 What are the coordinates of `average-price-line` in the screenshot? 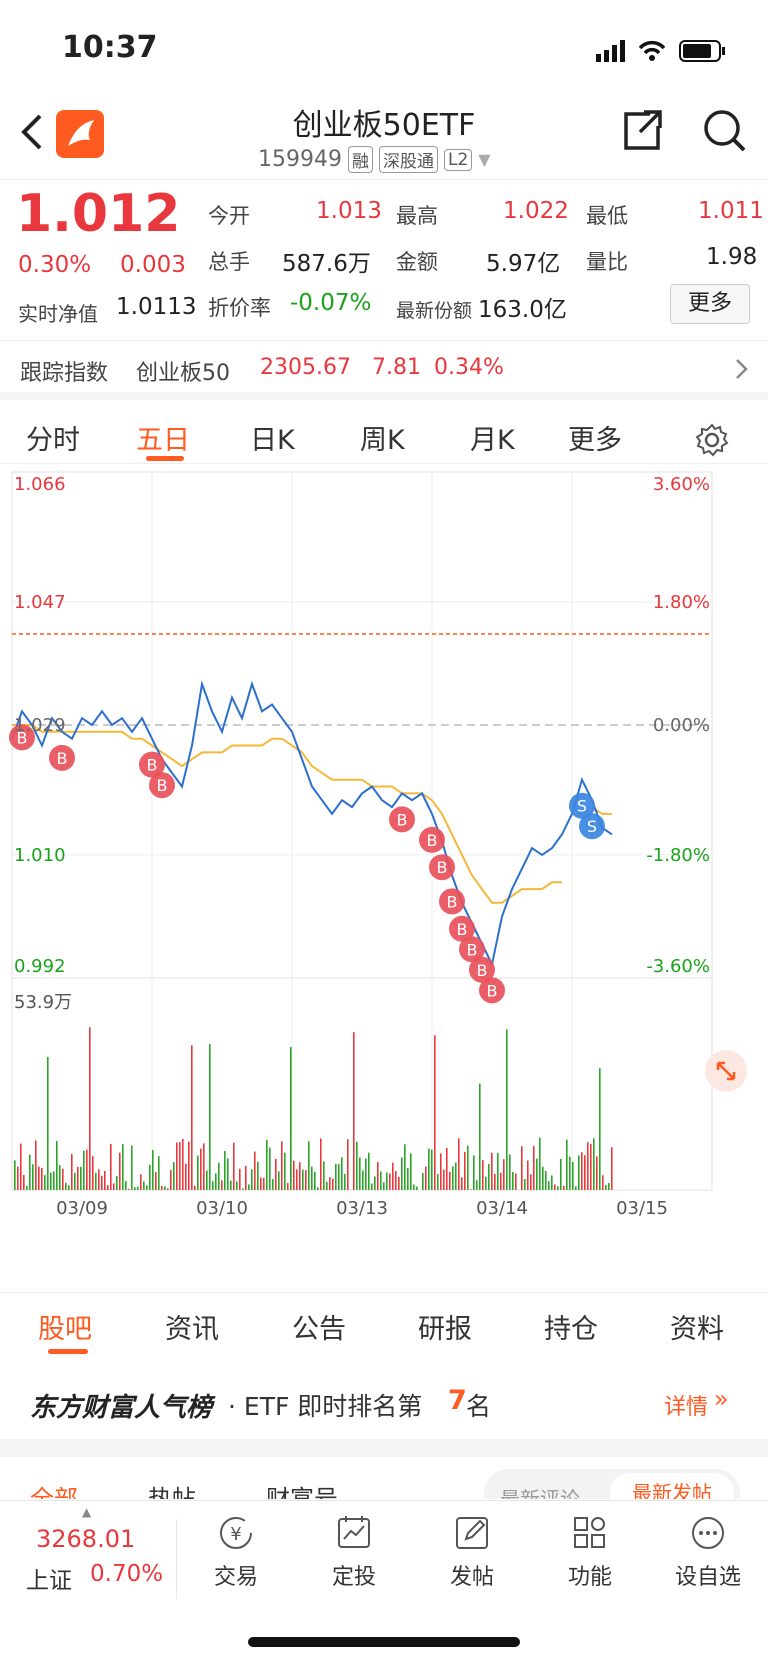 It's located at (312, 814).